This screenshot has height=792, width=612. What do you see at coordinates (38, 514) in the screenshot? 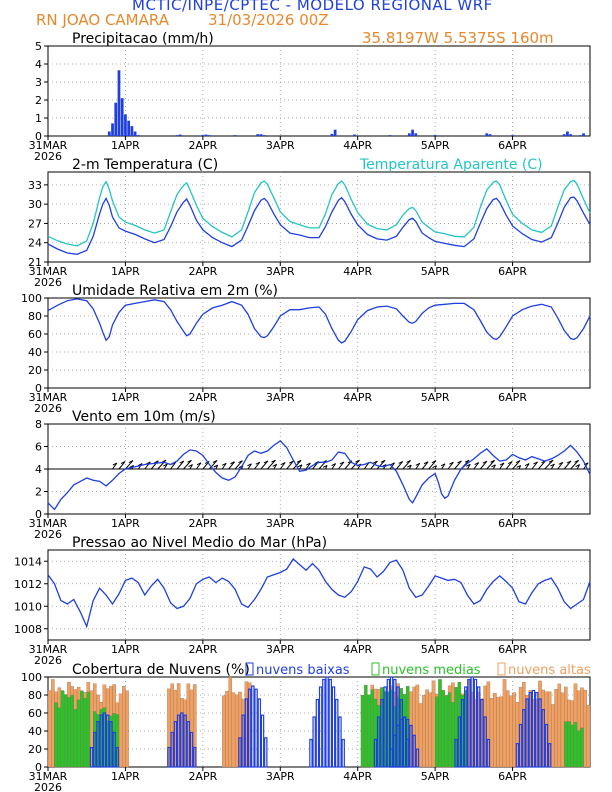
I see `y-tick-label: 0` at bounding box center [38, 514].